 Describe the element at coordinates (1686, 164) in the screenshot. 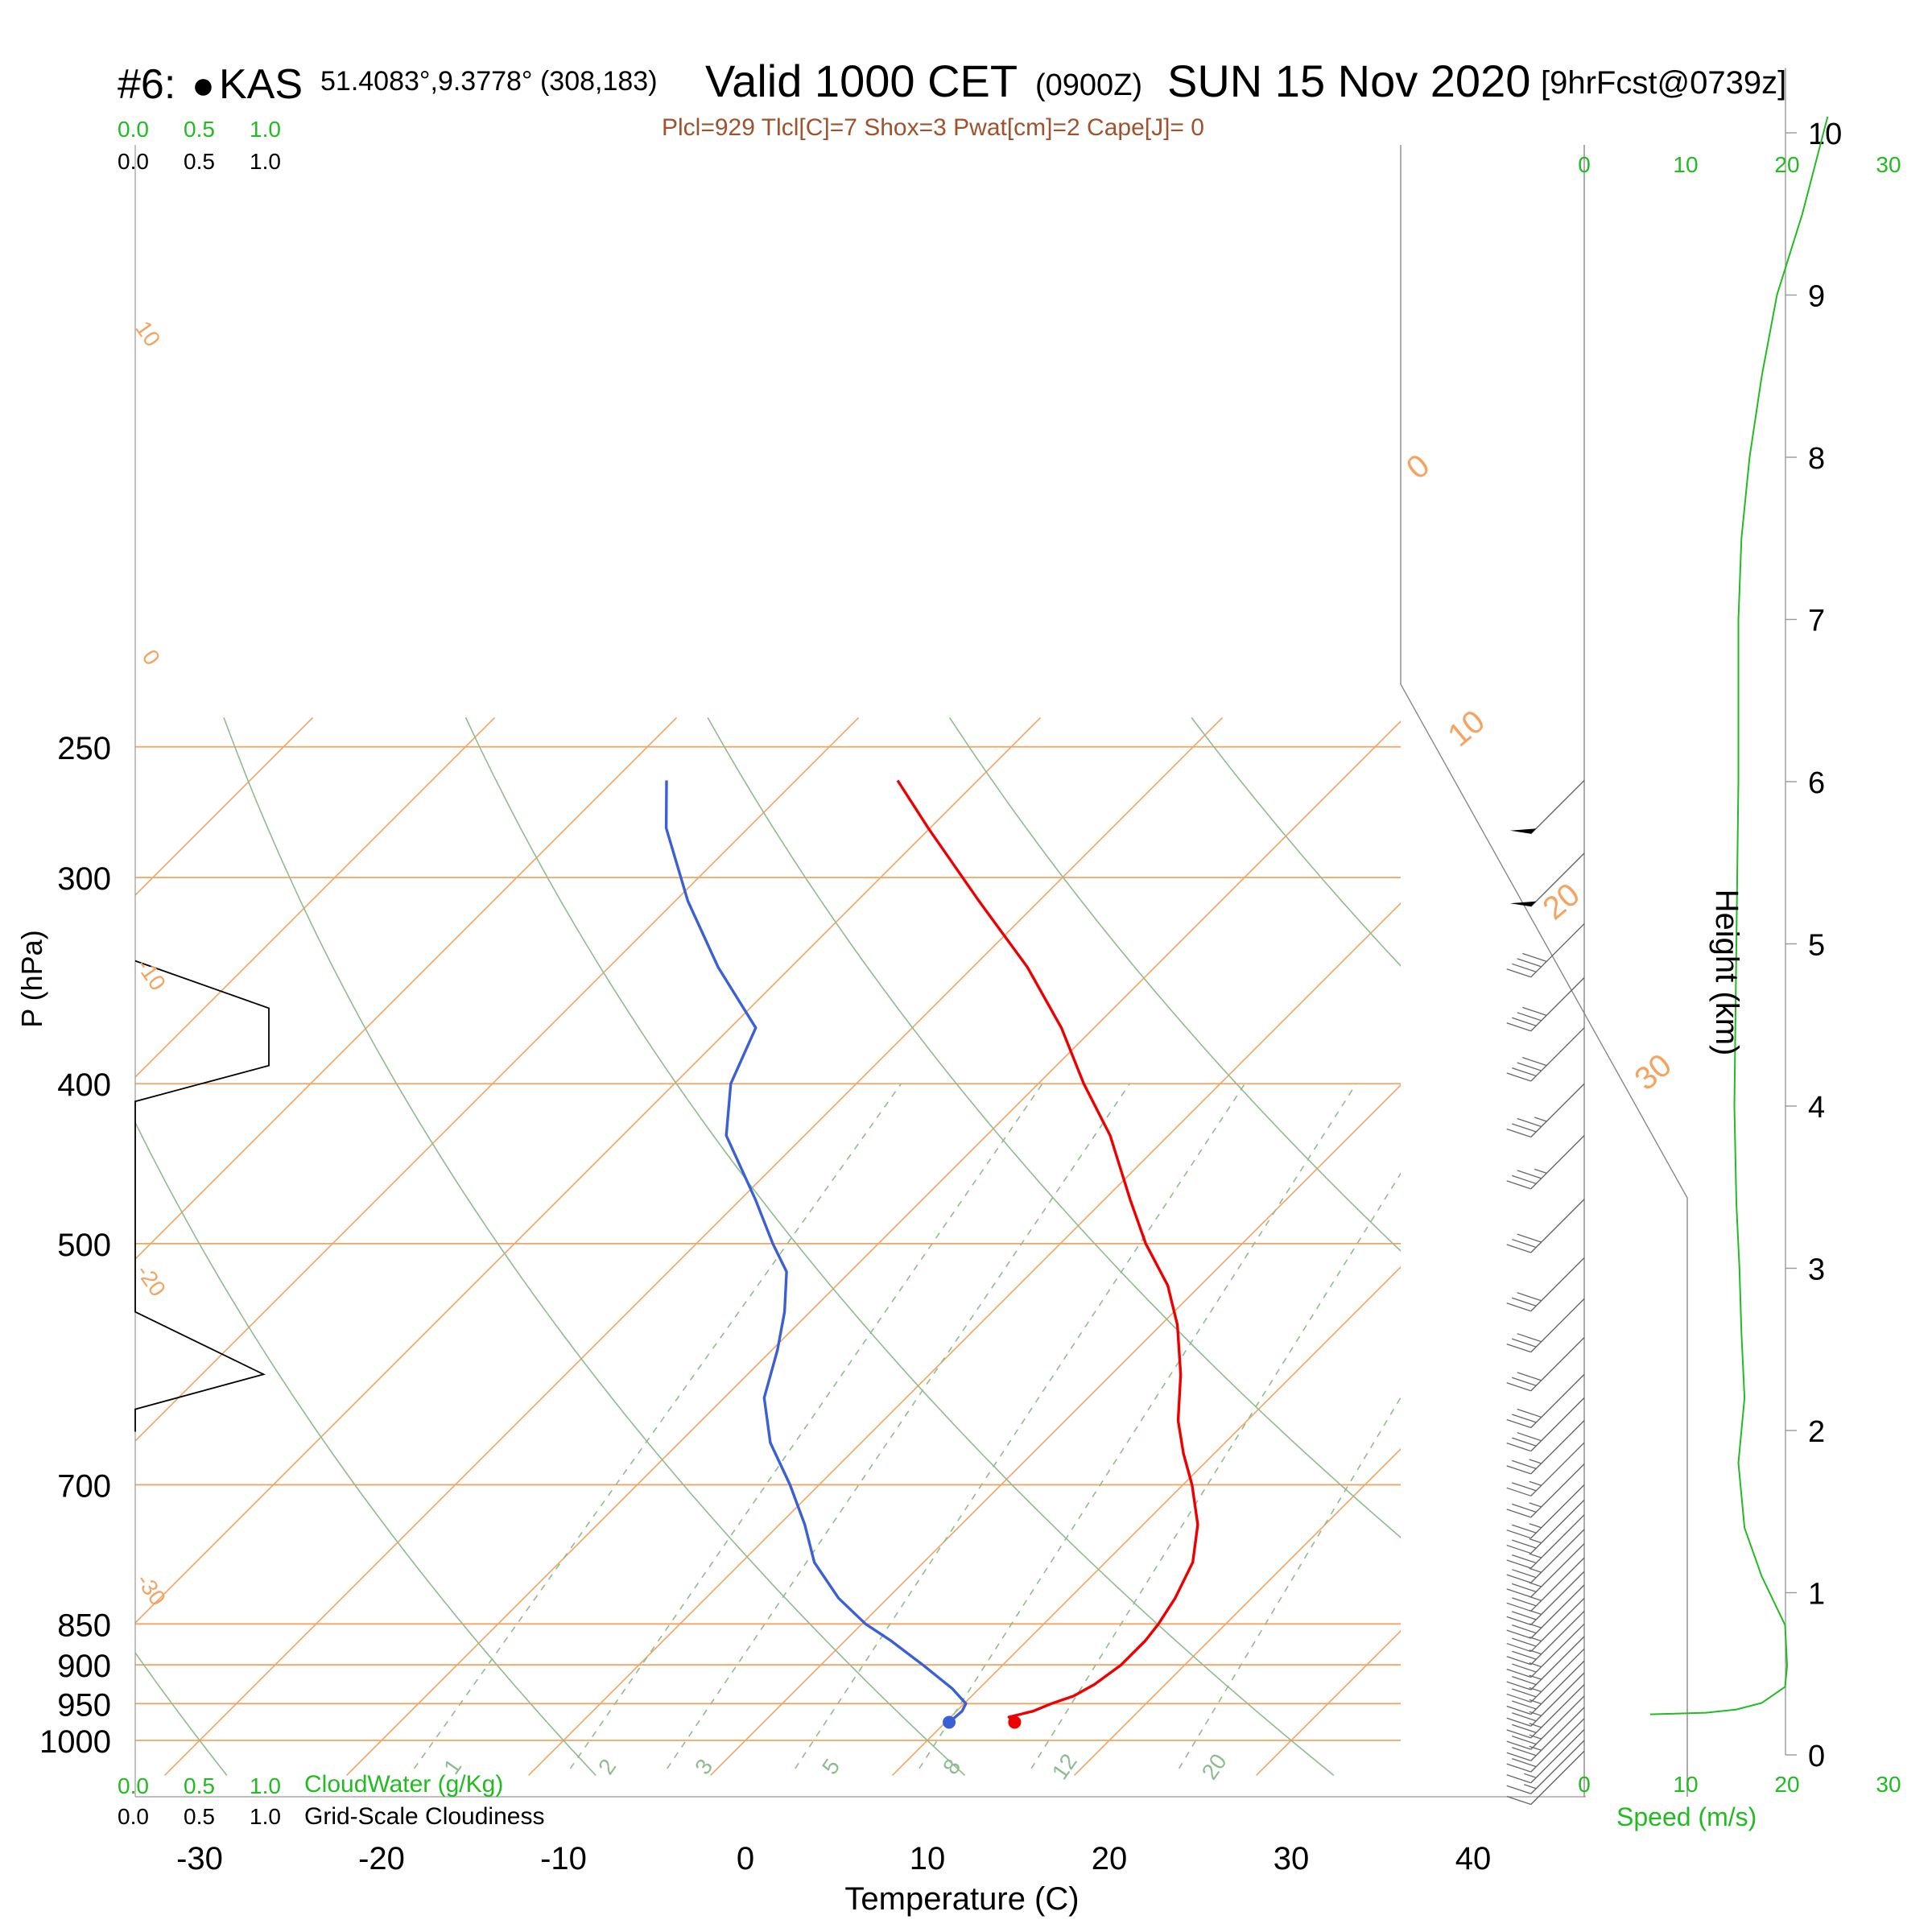

I see `wind-speed-top-tick: 10` at that location.